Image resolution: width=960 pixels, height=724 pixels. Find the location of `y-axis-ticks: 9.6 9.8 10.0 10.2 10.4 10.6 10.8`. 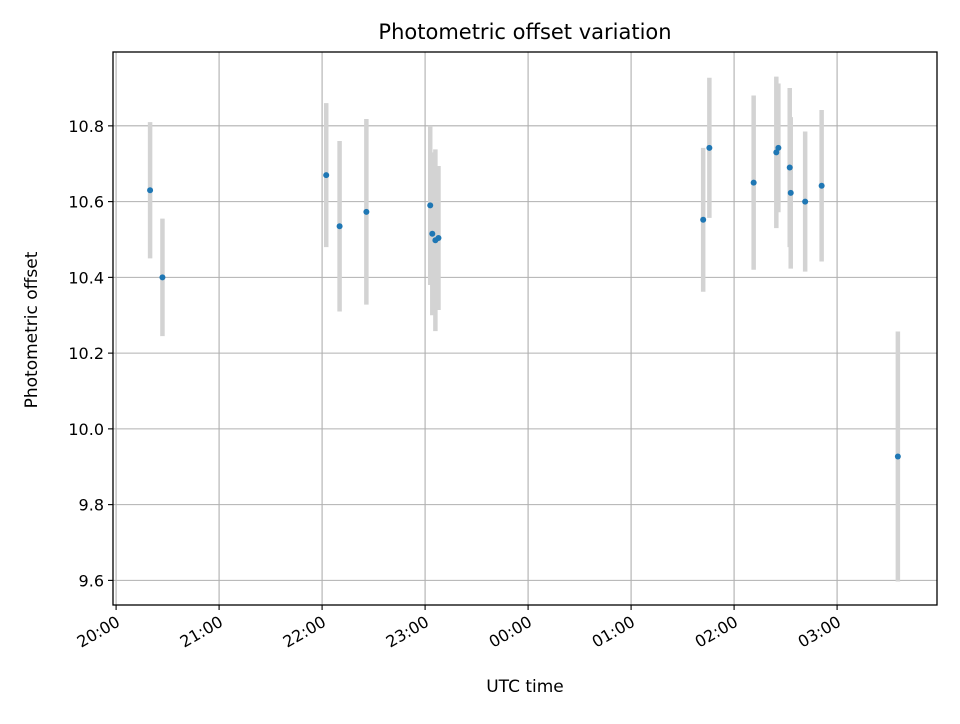

y-axis-ticks: 9.6 9.8 10.0 10.2 10.4 10.6 10.8 is located at coordinates (90, 353).